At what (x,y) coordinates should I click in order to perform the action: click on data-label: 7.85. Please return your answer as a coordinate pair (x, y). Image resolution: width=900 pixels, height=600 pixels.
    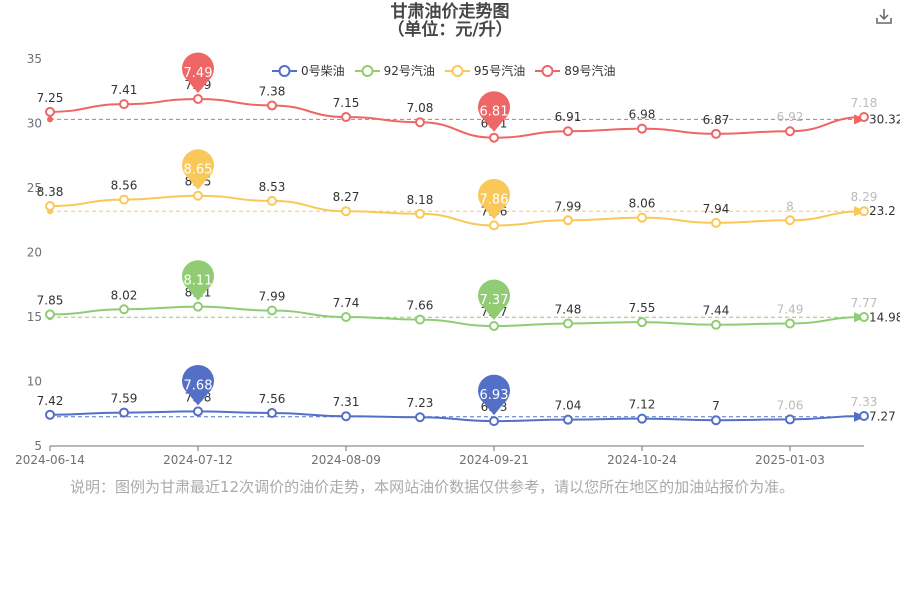
    Looking at the image, I should click on (50, 300).